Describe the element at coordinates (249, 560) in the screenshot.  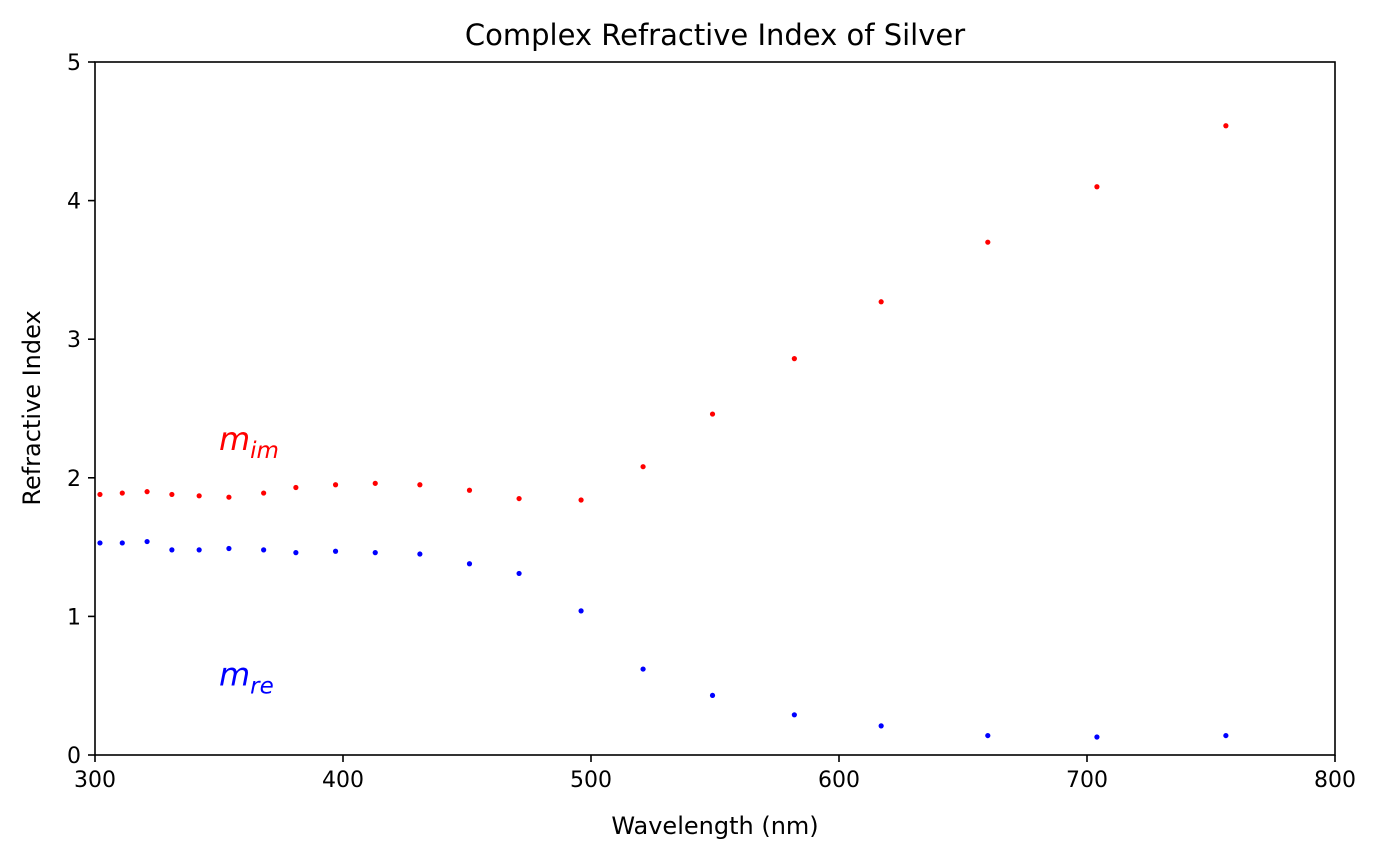
I see `annotations: mim mre` at that location.